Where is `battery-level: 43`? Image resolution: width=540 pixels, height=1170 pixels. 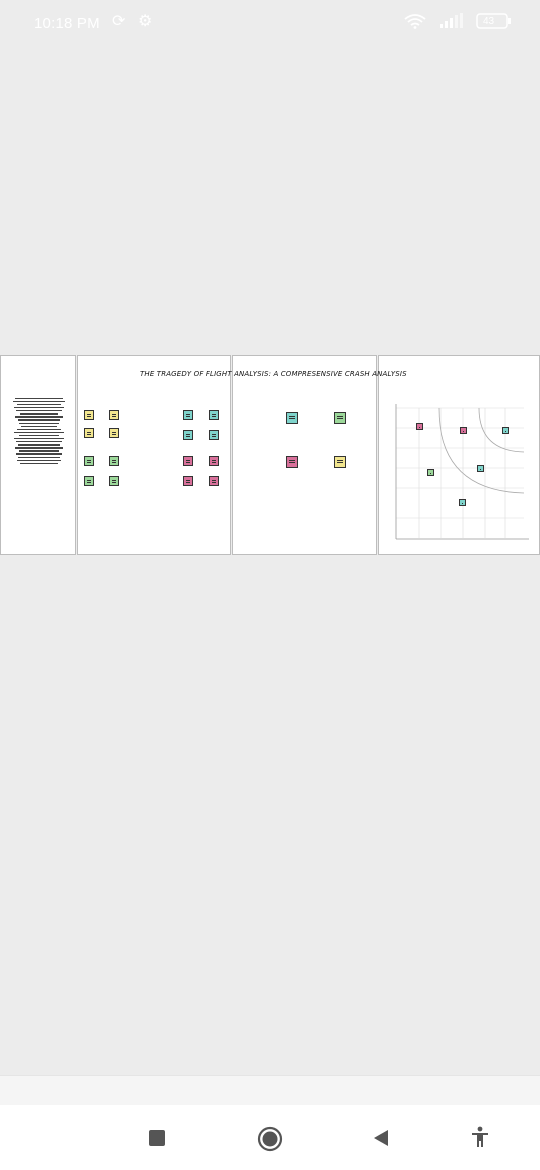
battery-level: 43 is located at coordinates (489, 21).